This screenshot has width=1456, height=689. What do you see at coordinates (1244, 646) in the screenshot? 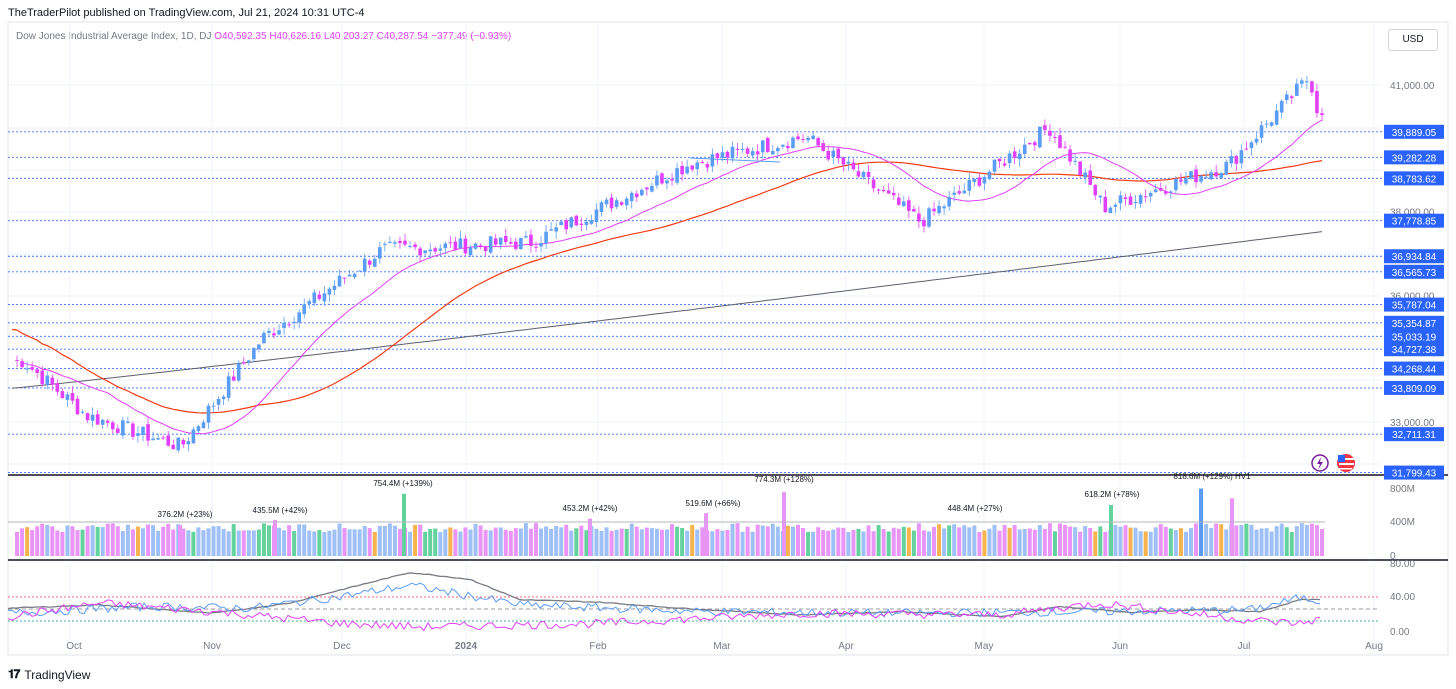
I see `time-tick-label: Jul` at bounding box center [1244, 646].